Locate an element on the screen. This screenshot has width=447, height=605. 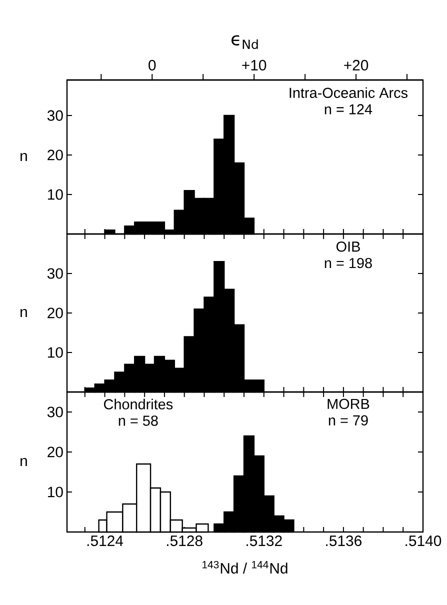
x-tick-label: .5132 is located at coordinates (264, 541).